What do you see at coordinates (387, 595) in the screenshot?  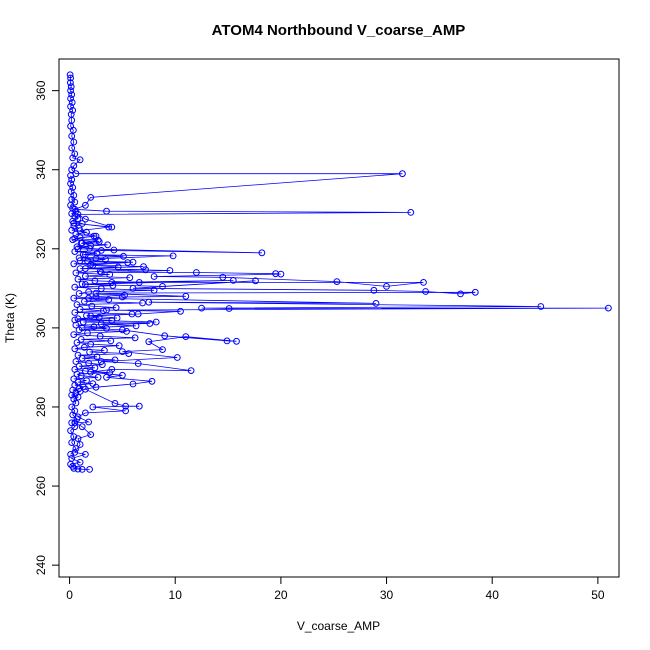 I see `x-tick-label: 30` at bounding box center [387, 595].